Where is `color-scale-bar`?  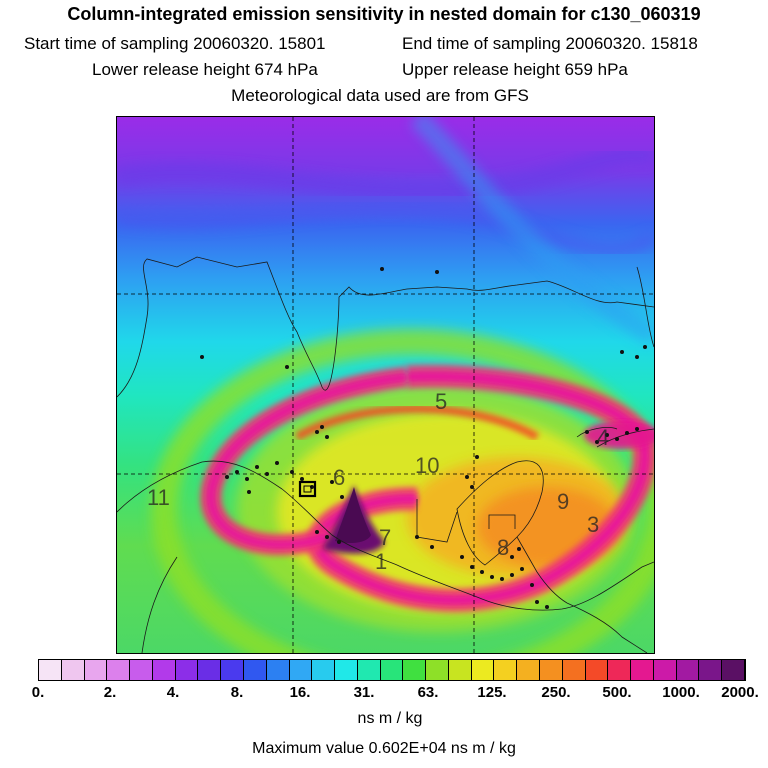 color-scale-bar is located at coordinates (392, 670).